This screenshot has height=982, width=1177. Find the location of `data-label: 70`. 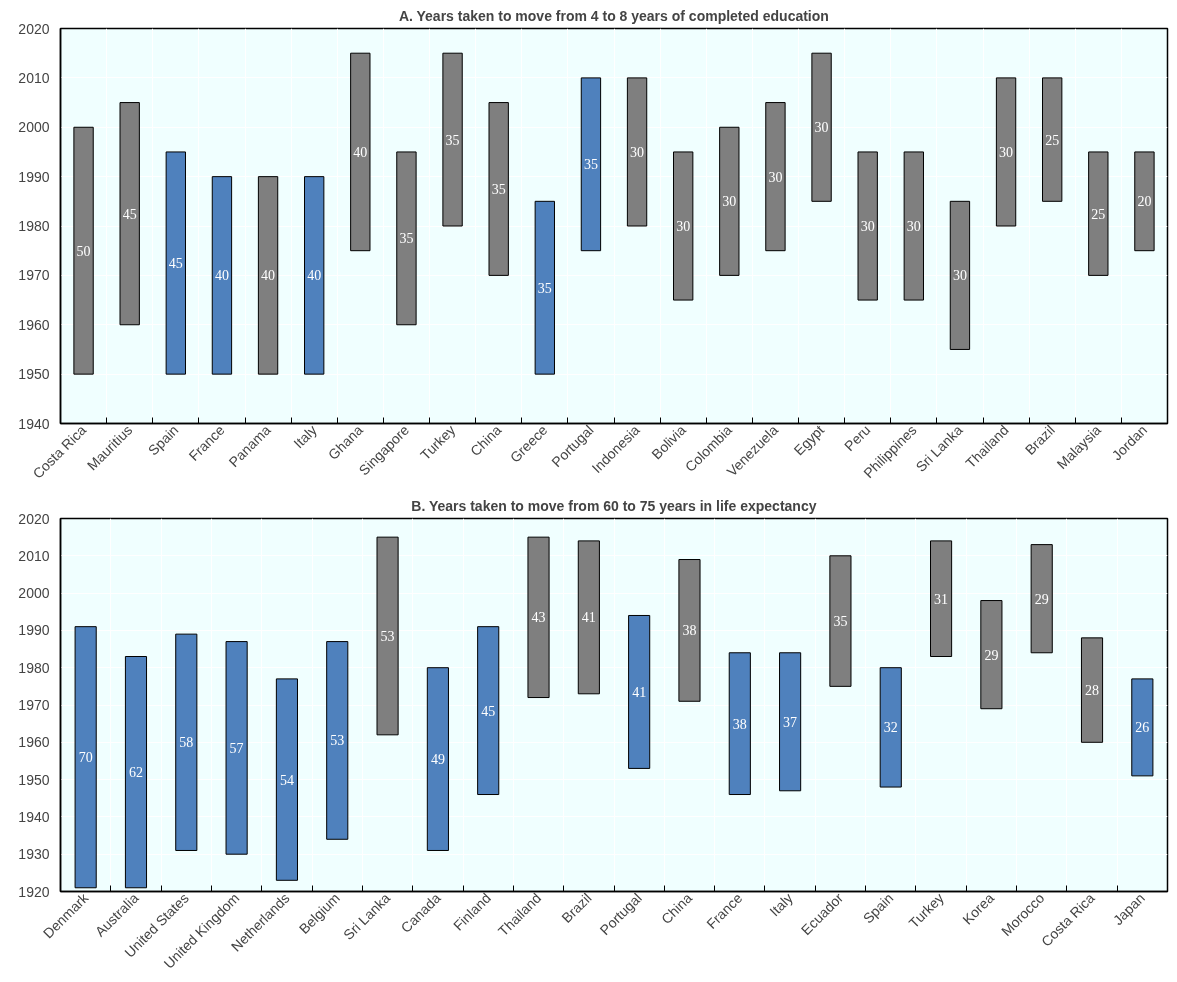

data-label: 70 is located at coordinates (85, 758).